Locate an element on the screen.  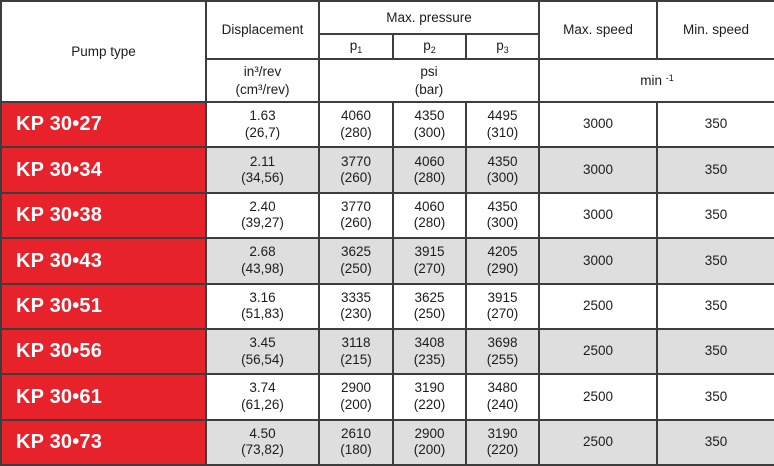
displacement-cell: 3.16 (51,83) is located at coordinates (262, 306).